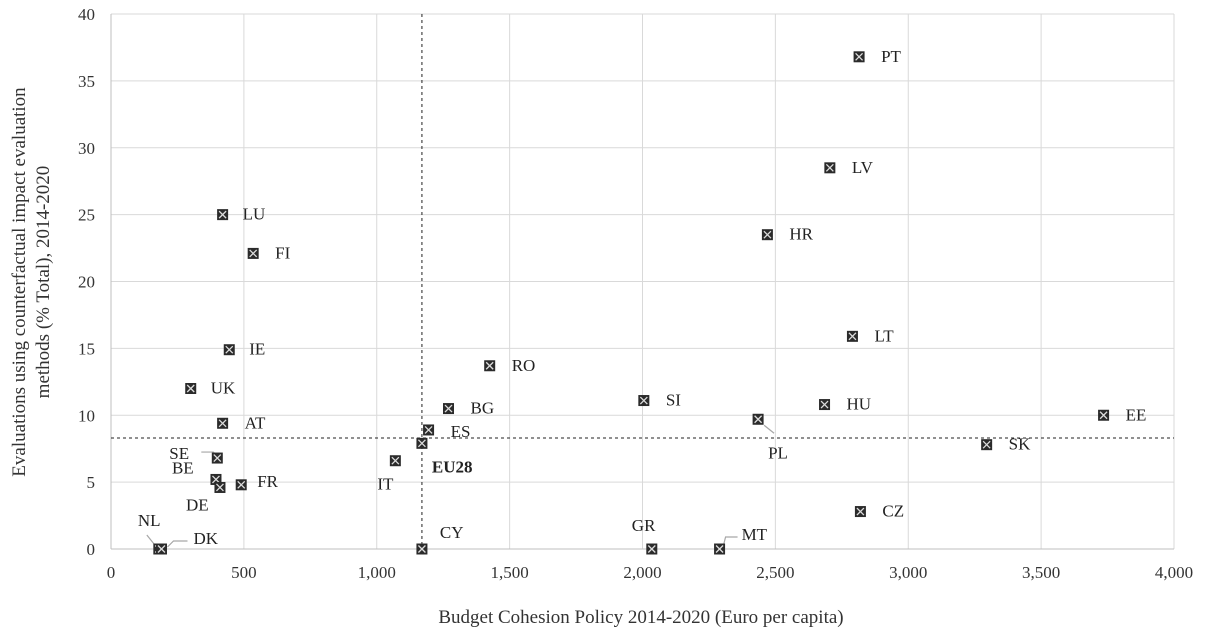 This screenshot has width=1208, height=633. I want to click on data-point-dk, so click(161, 549).